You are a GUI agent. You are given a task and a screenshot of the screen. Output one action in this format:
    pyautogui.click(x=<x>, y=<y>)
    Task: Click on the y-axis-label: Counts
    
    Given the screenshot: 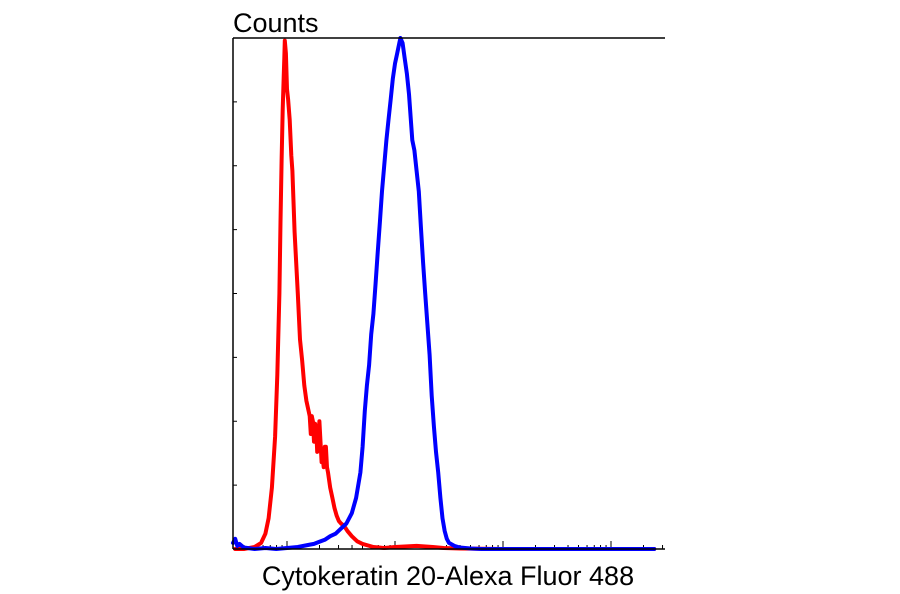 What is the action you would take?
    pyautogui.click(x=276, y=23)
    